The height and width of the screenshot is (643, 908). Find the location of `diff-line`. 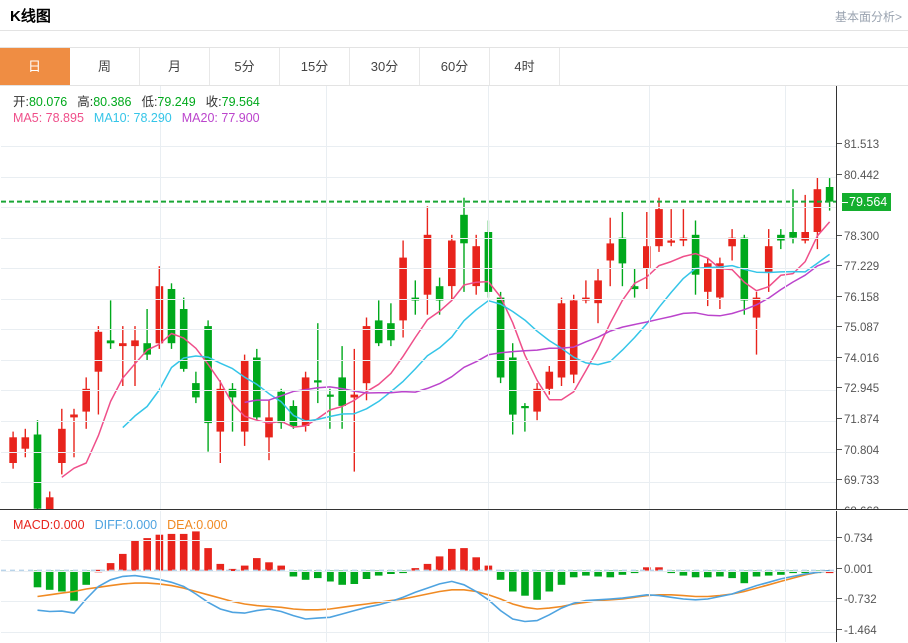

diff-line is located at coordinates (433, 596).